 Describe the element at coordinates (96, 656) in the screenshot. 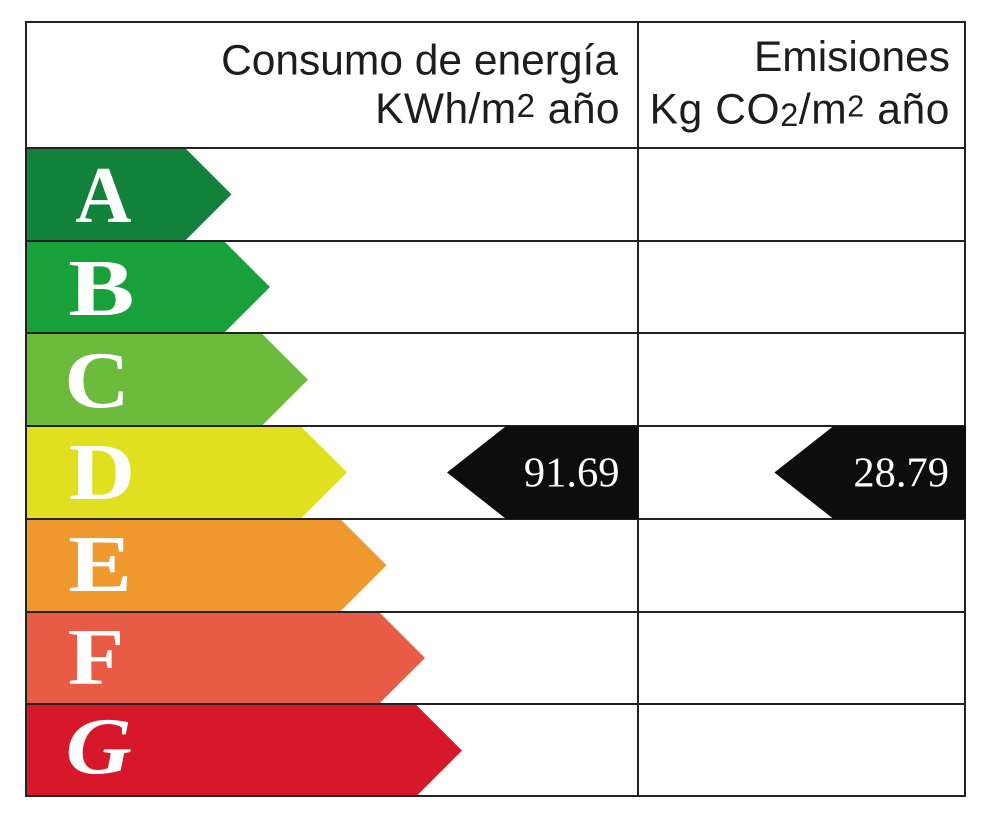

I see `svg-text: F` at that location.